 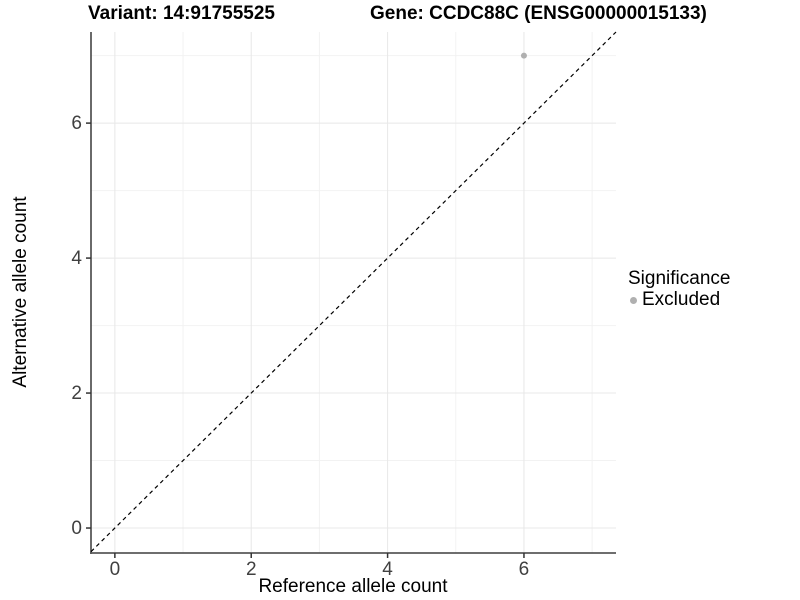 What do you see at coordinates (76, 258) in the screenshot?
I see `y-tick-label: 4` at bounding box center [76, 258].